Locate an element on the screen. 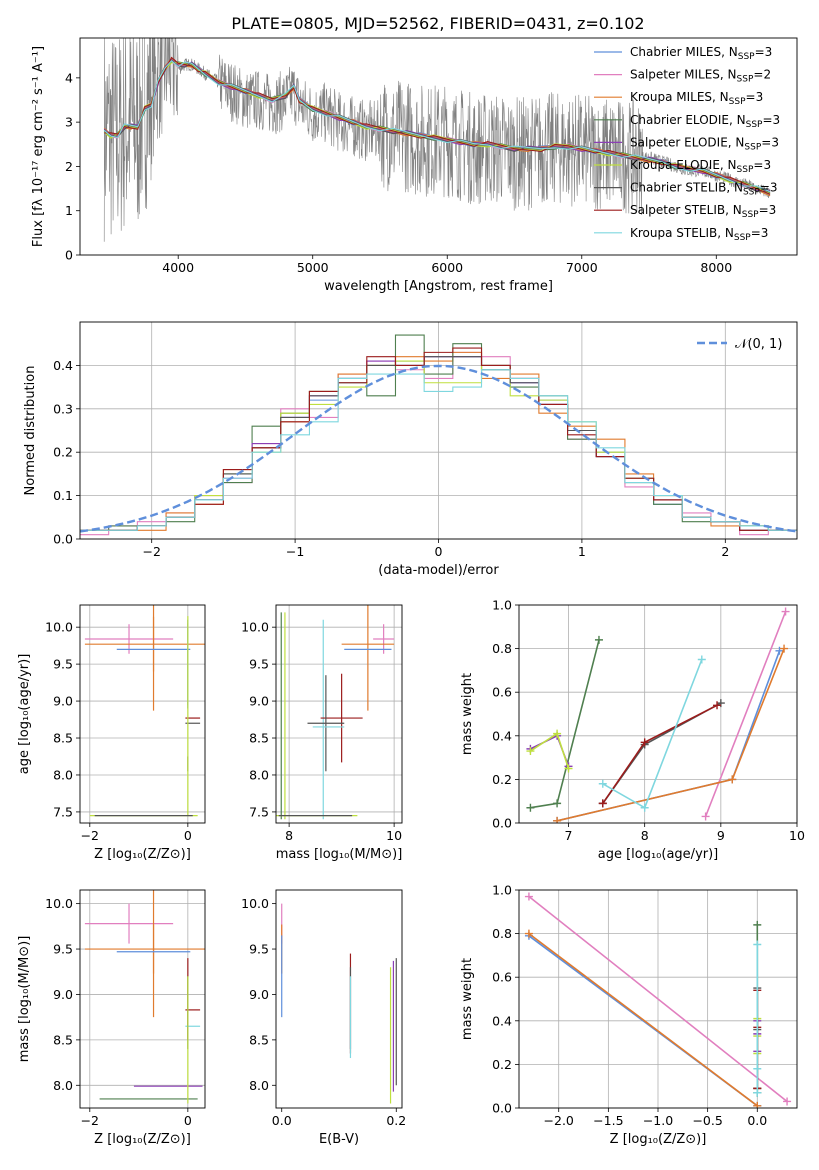 This screenshot has height=1170, width=819. massweight-vs-Z-ytick-label: 0.6 is located at coordinates (502, 977).